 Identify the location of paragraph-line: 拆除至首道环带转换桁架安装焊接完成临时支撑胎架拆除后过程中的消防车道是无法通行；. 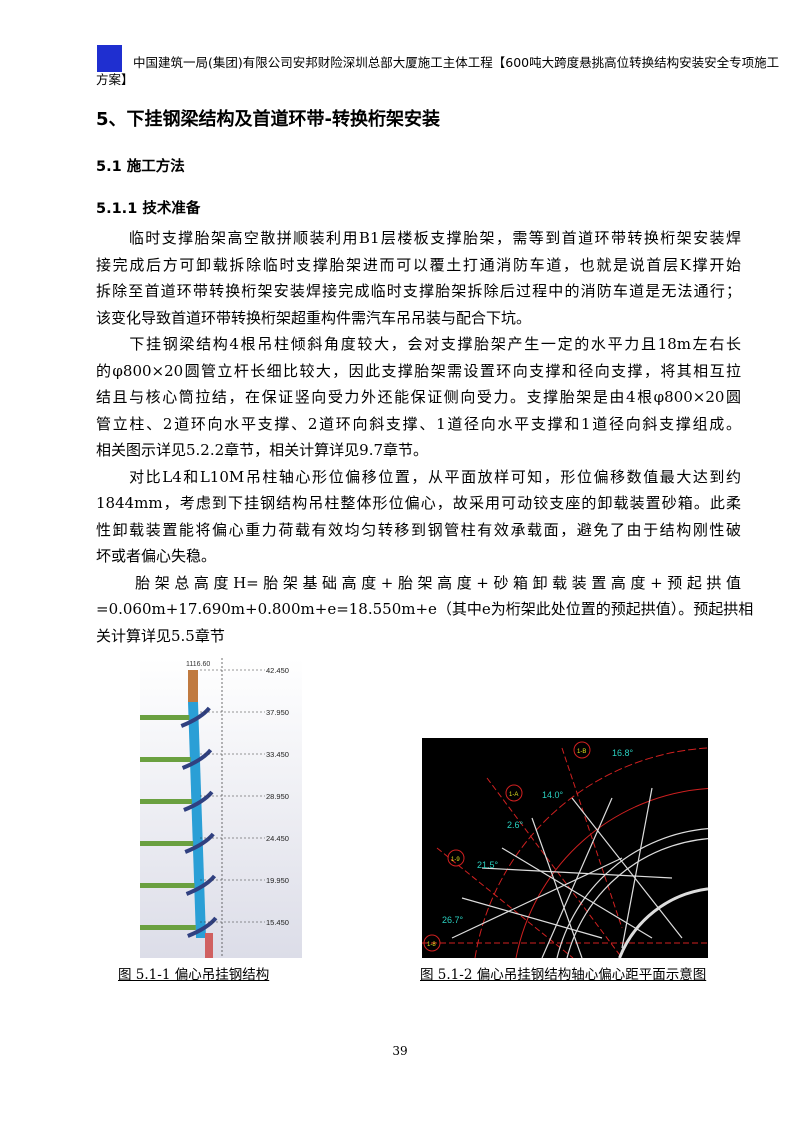
(418, 291).